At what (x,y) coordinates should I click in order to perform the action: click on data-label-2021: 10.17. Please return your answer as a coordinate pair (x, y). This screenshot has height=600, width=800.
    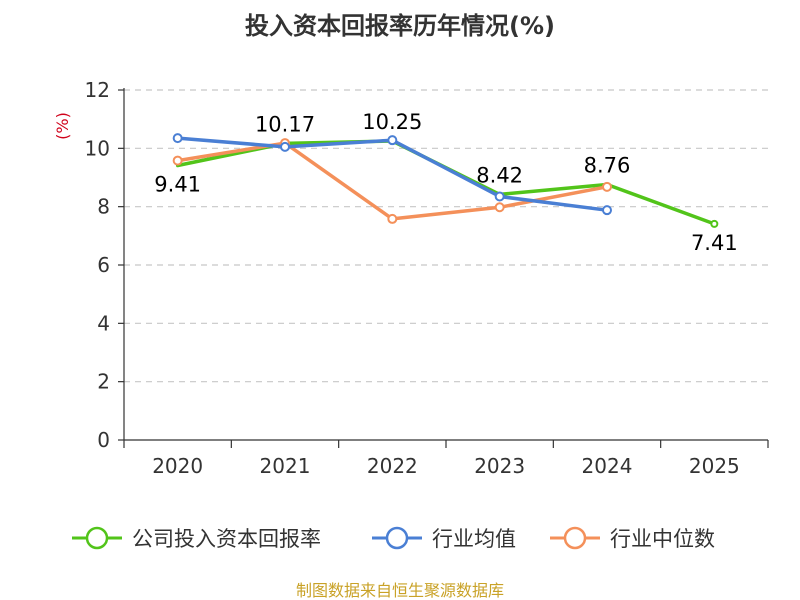
    Looking at the image, I should click on (285, 124).